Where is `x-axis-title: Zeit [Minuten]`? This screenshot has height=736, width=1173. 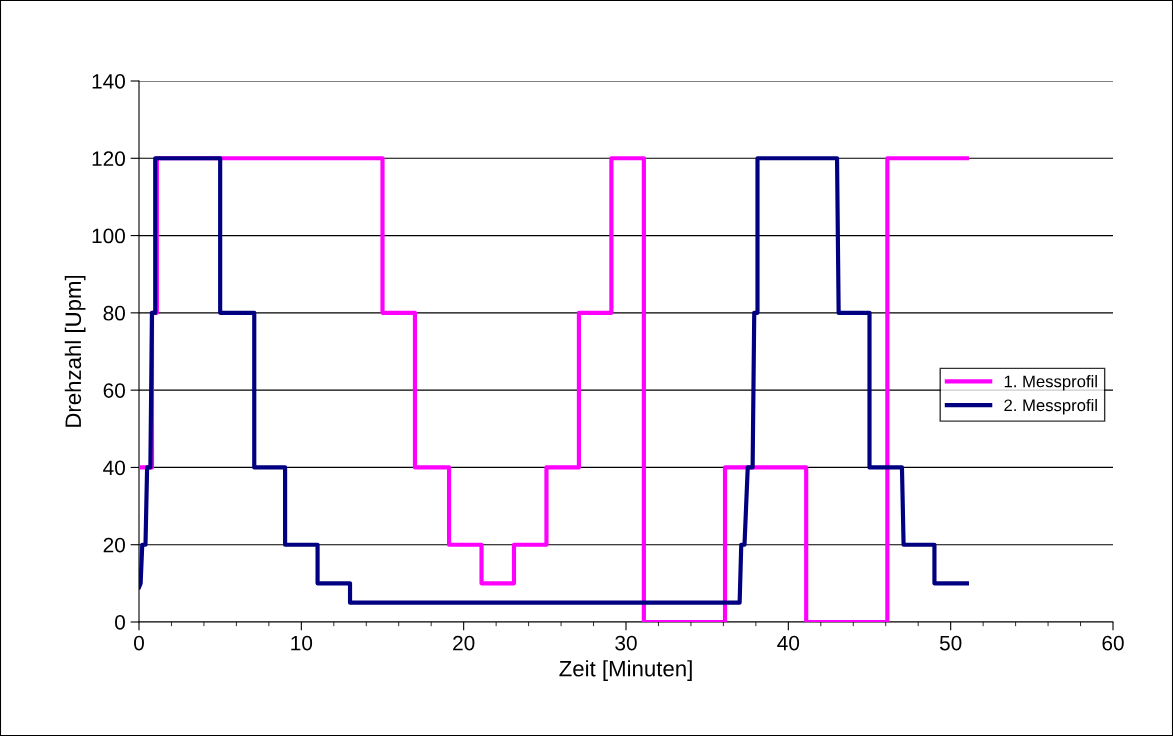
x-axis-title: Zeit [Minuten] is located at coordinates (625, 670).